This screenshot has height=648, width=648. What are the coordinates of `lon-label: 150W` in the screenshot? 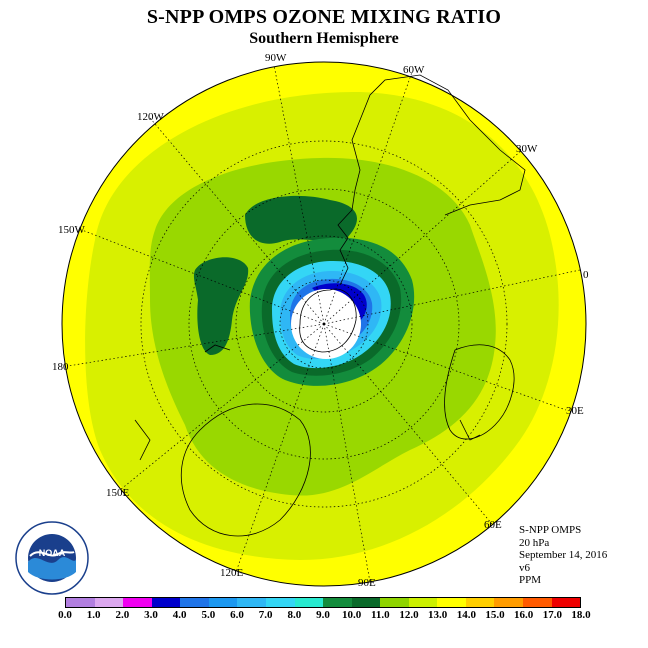 It's located at (72, 230).